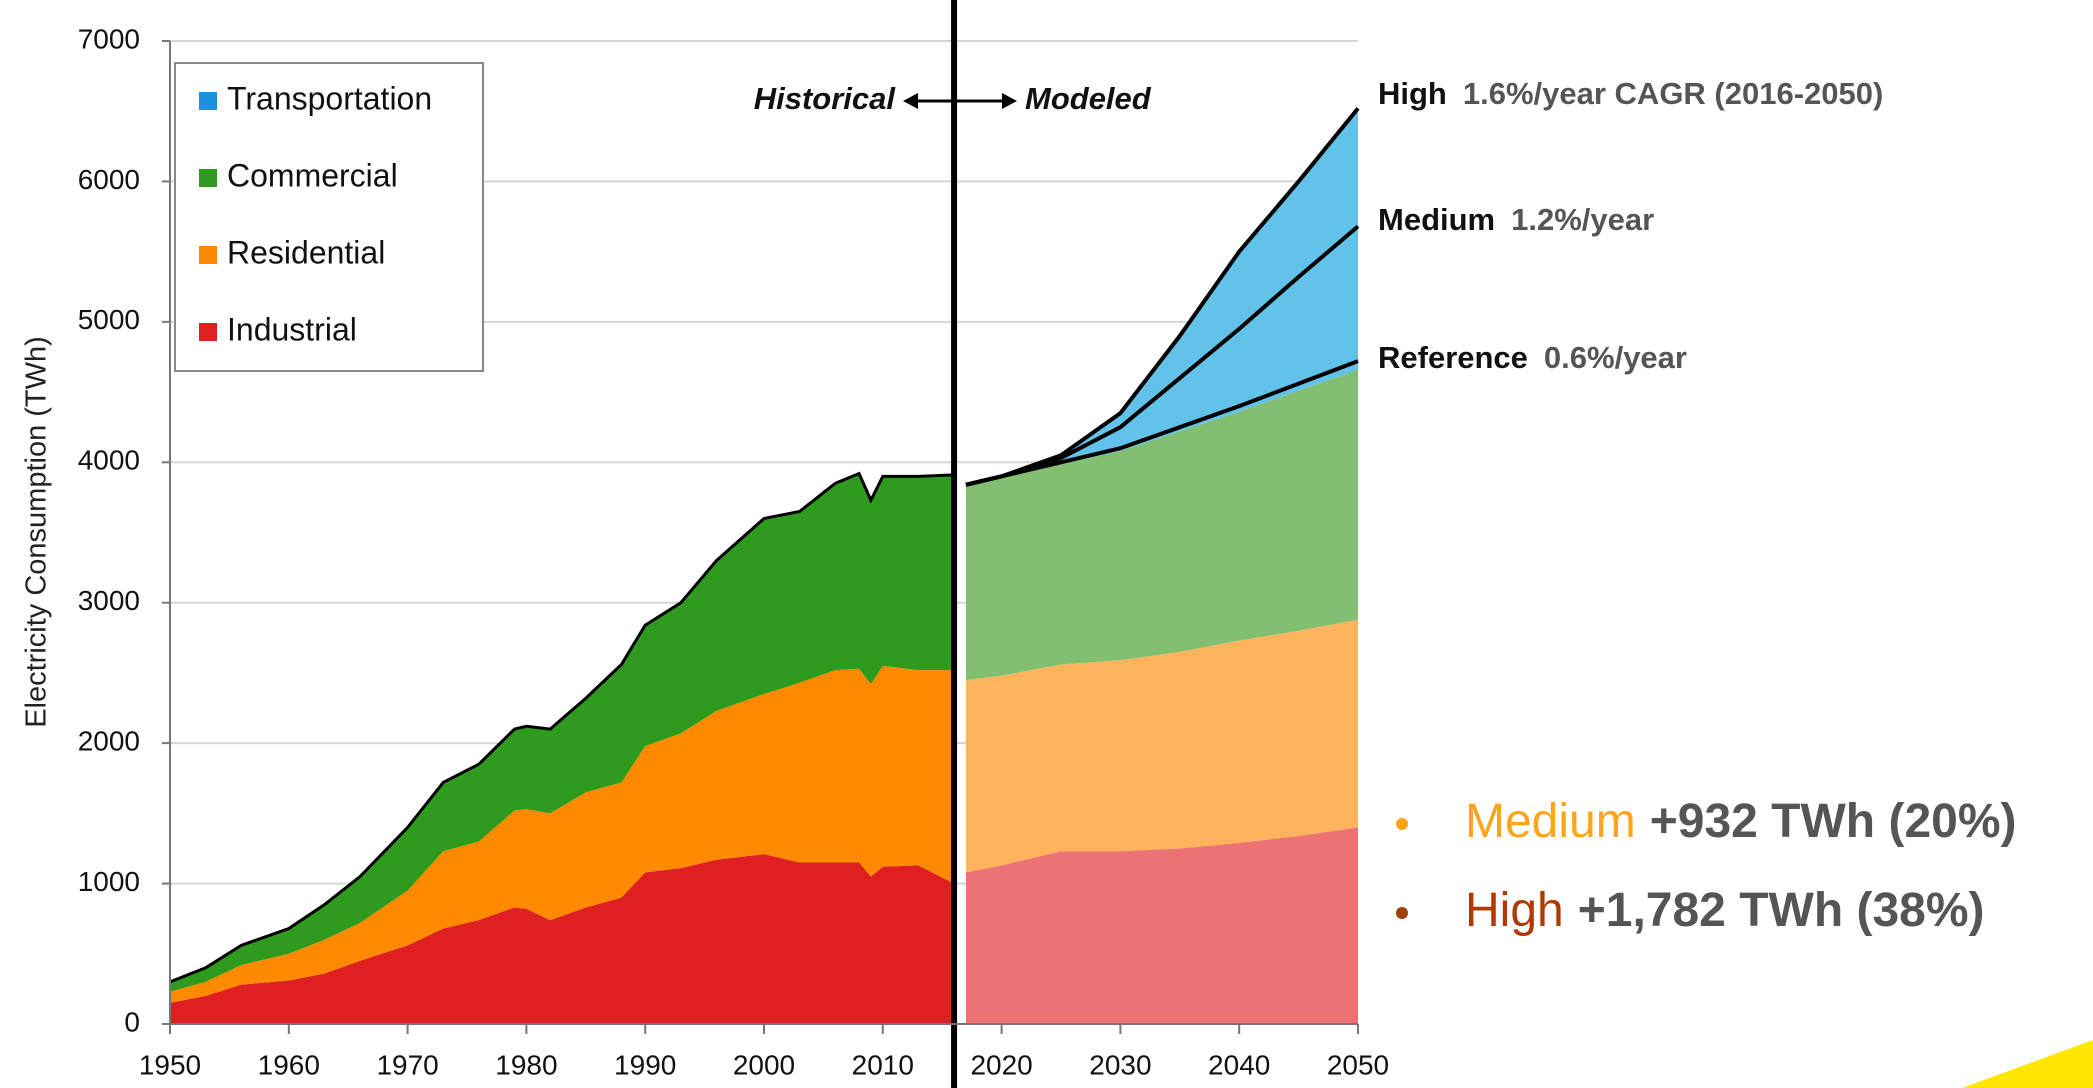 The image size is (2093, 1088). I want to click on x-tick-label: 2050, so click(1358, 1064).